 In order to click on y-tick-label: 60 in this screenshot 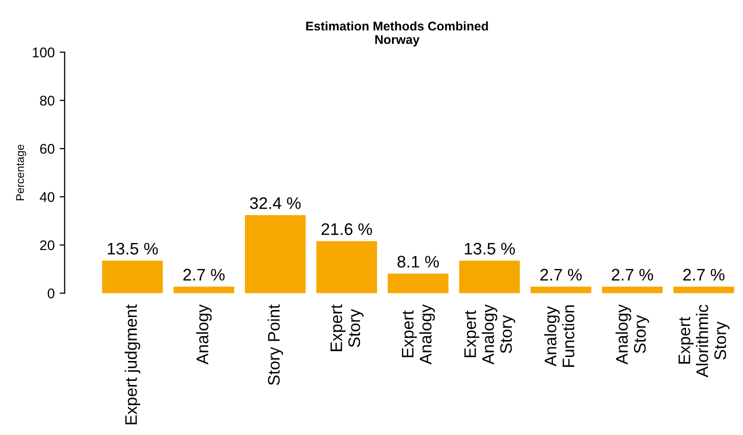, I will do `click(47, 149)`.